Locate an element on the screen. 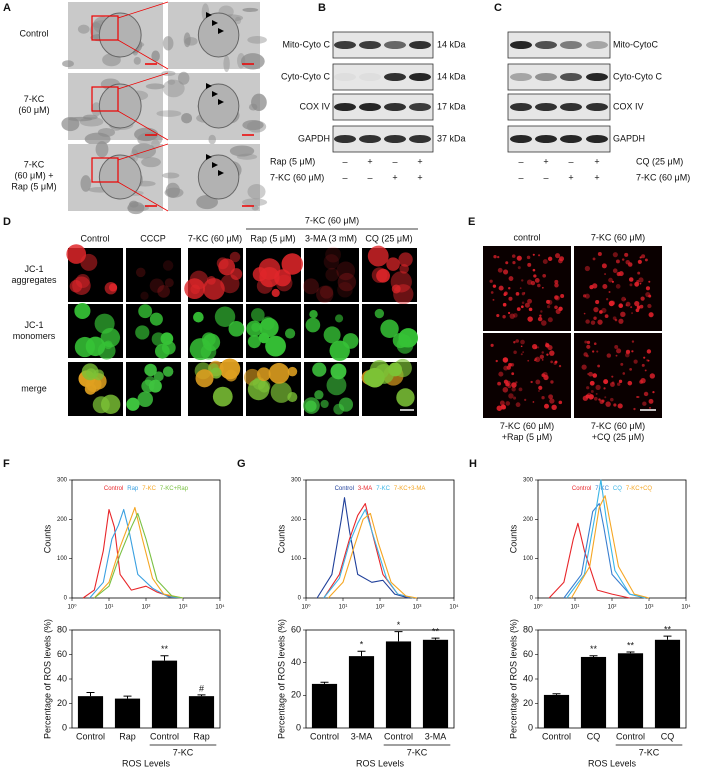 The height and width of the screenshot is (769, 709). x-tick-label: 10³ is located at coordinates (183, 608).